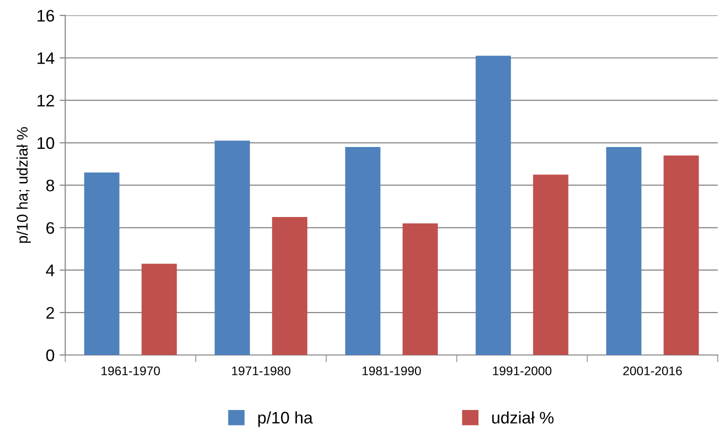 Image resolution: width=725 pixels, height=441 pixels. What do you see at coordinates (261, 371) in the screenshot?
I see `x-tick-label: 1971-1980` at bounding box center [261, 371].